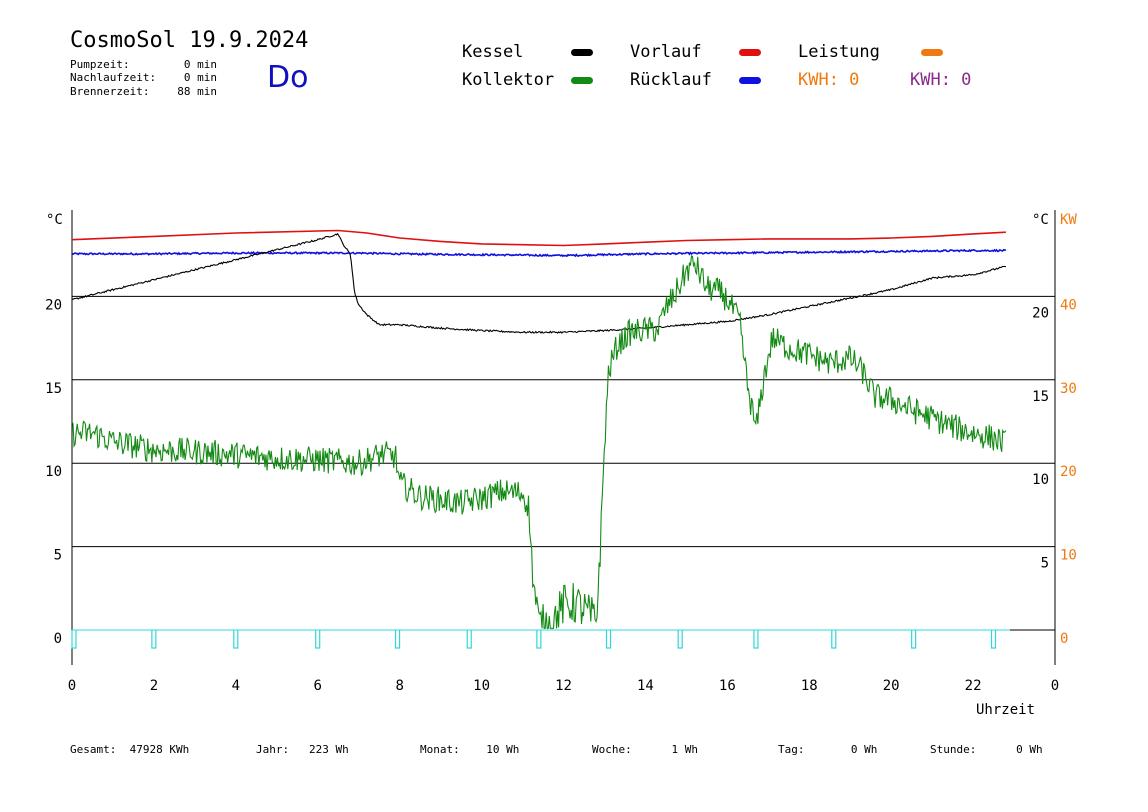 The image size is (1148, 812). Describe the element at coordinates (791, 749) in the screenshot. I see `footer-tag-label: Tag:` at that location.